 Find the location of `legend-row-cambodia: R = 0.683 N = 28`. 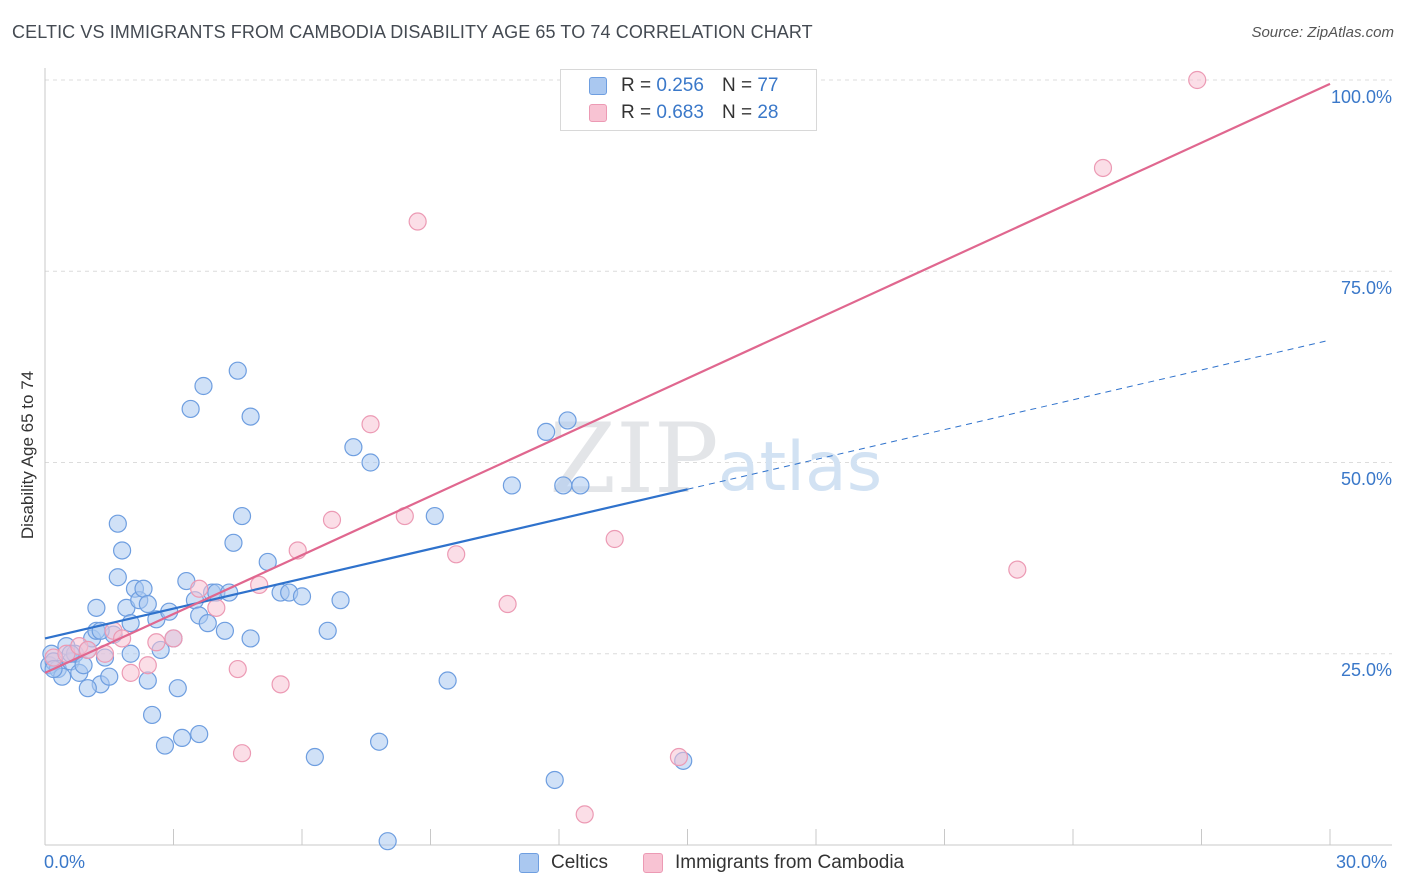

legend-row-cambodia: R = 0.683 N = 28 is located at coordinates (683, 113).